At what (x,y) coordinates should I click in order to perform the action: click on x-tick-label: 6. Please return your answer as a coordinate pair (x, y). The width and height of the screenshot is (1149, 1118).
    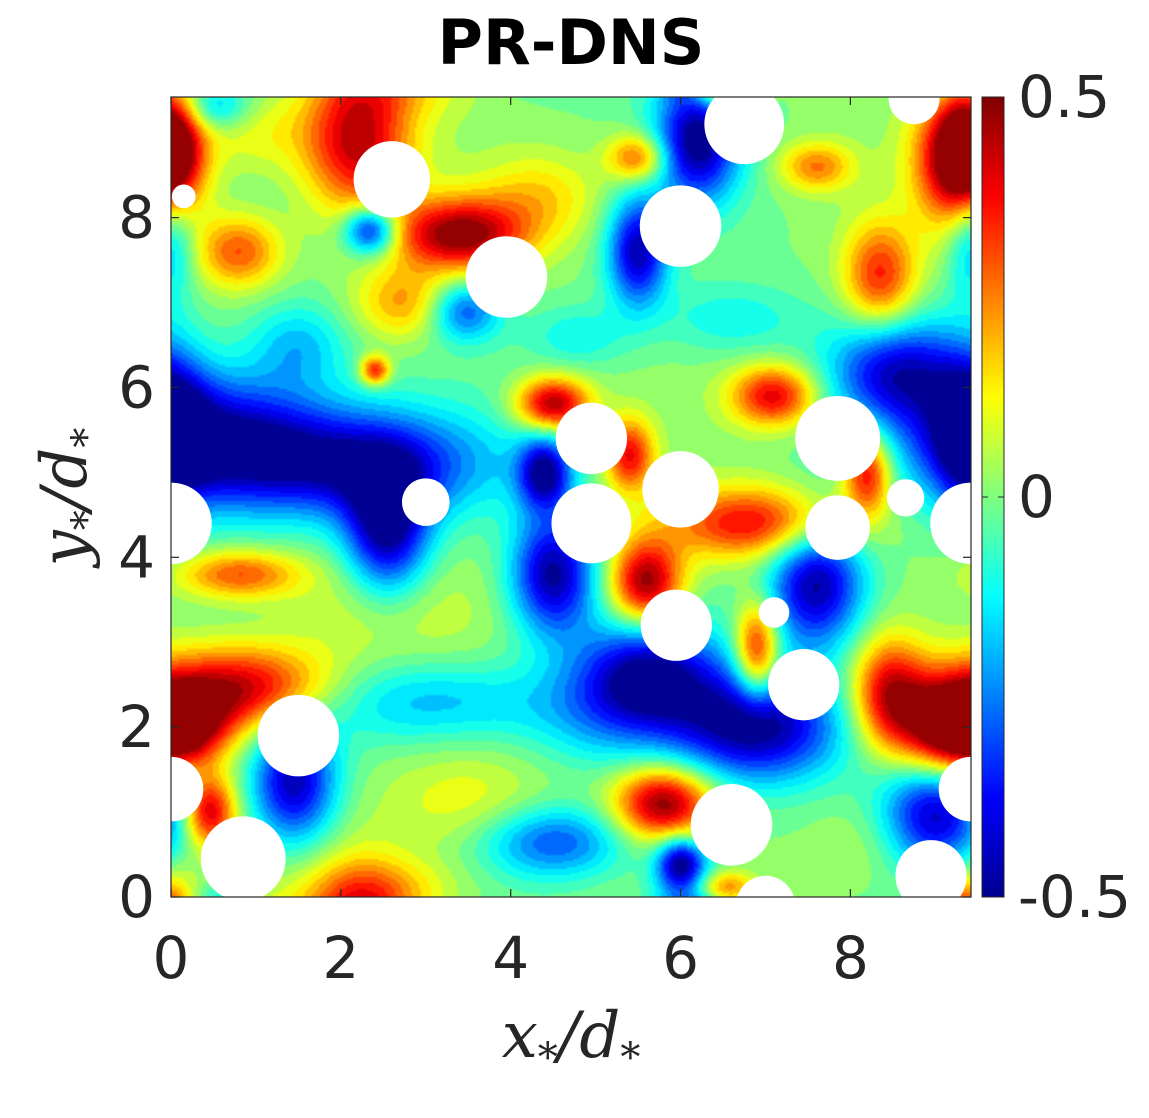
    Looking at the image, I should click on (680, 958).